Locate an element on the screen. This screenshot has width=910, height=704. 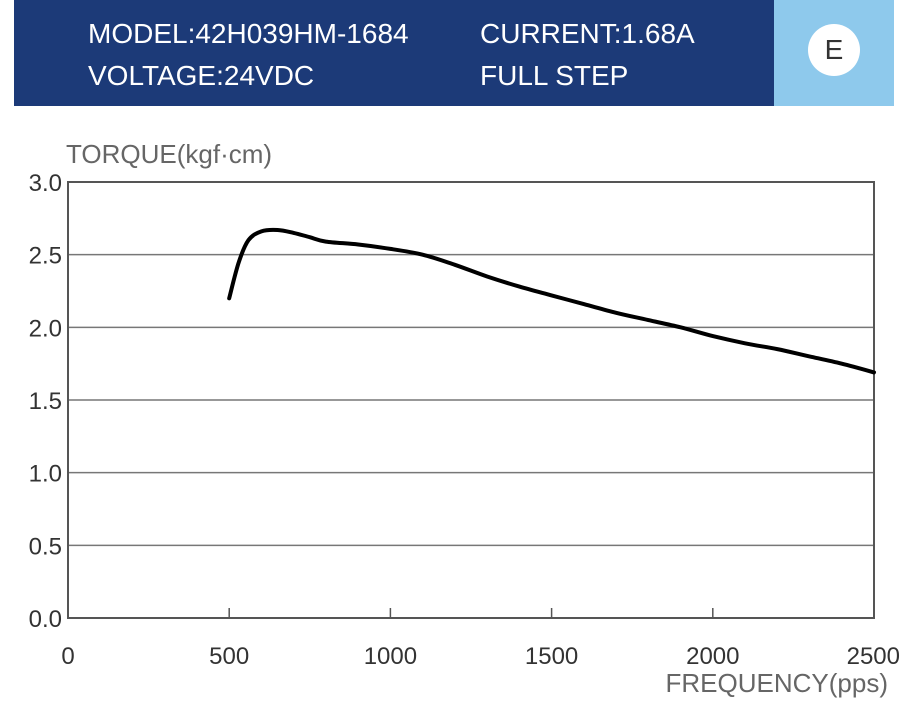
y-tick-label: 1.0 is located at coordinates (45, 474).